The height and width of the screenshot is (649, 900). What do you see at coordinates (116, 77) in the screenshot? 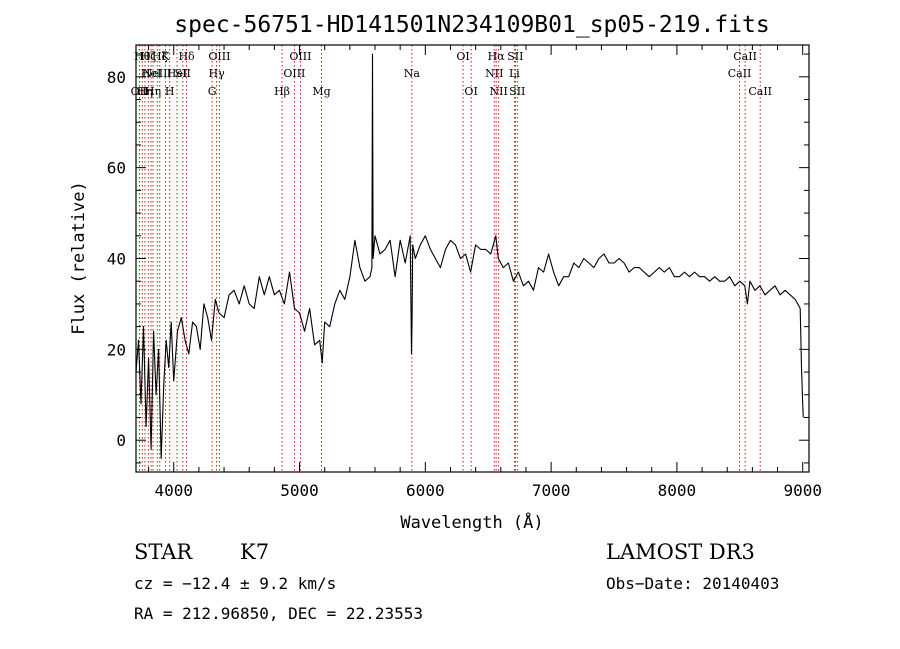
I see `y-tick-label: 80` at bounding box center [116, 77].